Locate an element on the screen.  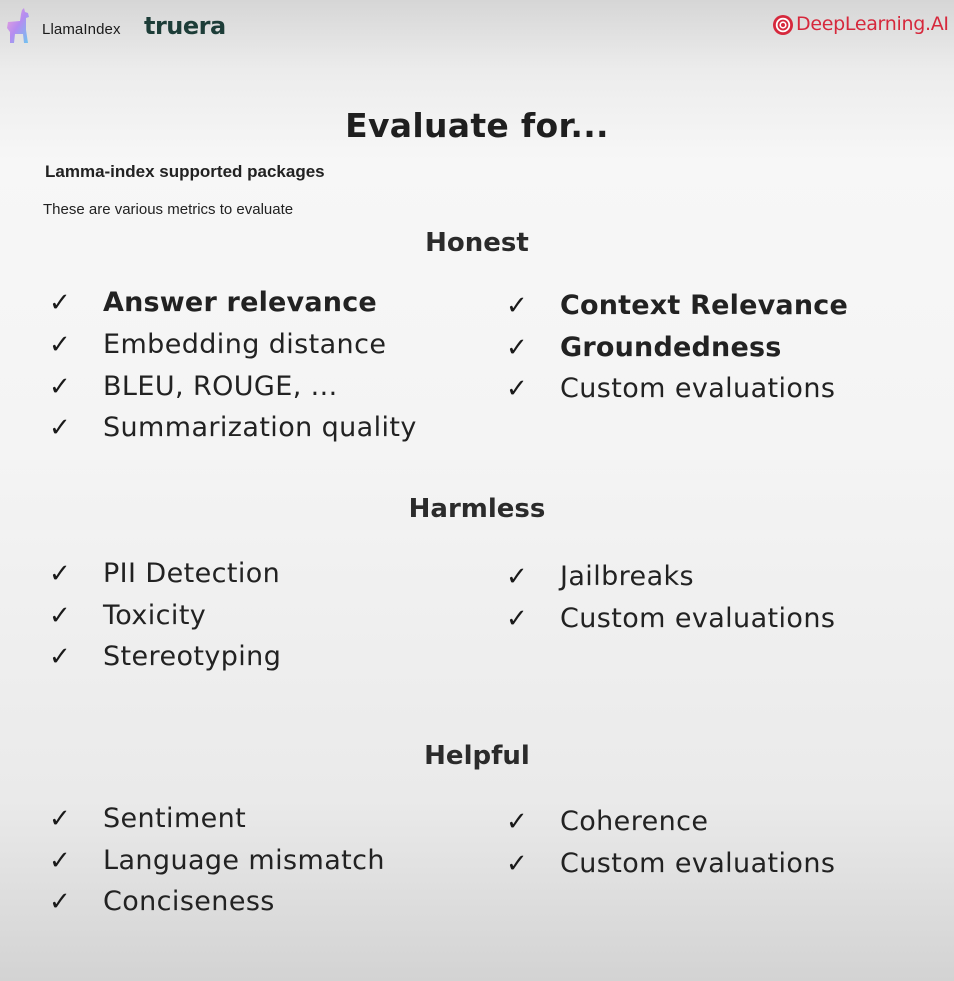
checklist-item-label: Jailbreaks is located at coordinates (627, 576).